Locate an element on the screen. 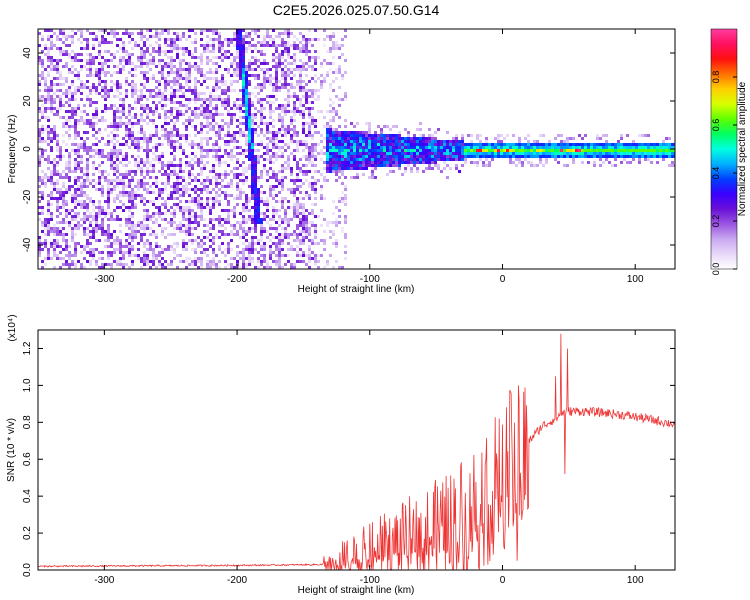 The image size is (750, 600). y-tick-label: 0.8 is located at coordinates (27, 422).